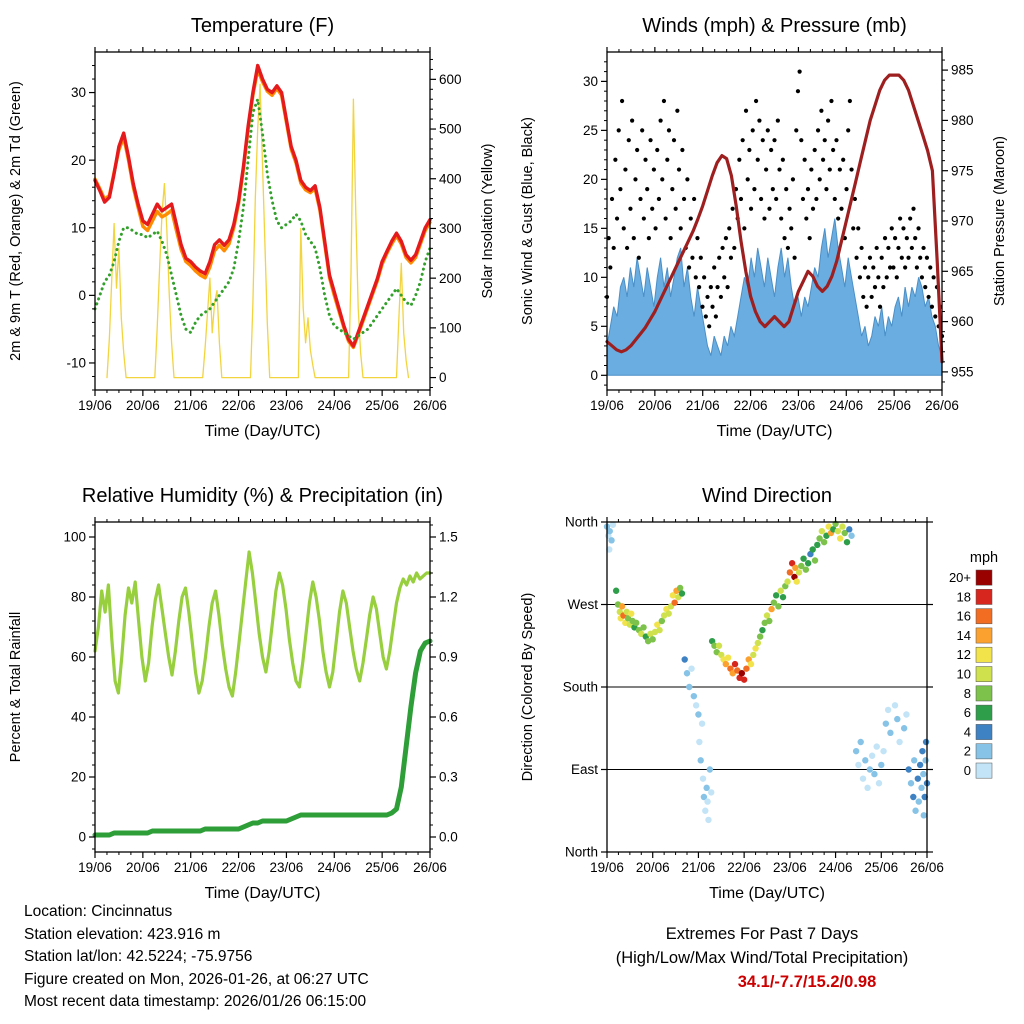 The width and height of the screenshot is (1024, 1024). Describe the element at coordinates (74, 537) in the screenshot. I see `svg-text: 100` at that location.